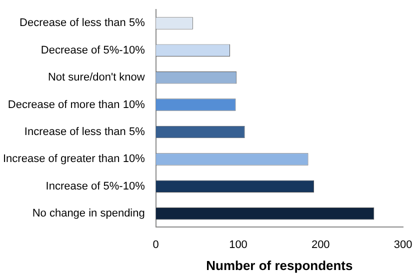 The width and height of the screenshot is (419, 278). Describe the element at coordinates (88, 214) in the screenshot. I see `y-tick-label: No change in spending` at that location.